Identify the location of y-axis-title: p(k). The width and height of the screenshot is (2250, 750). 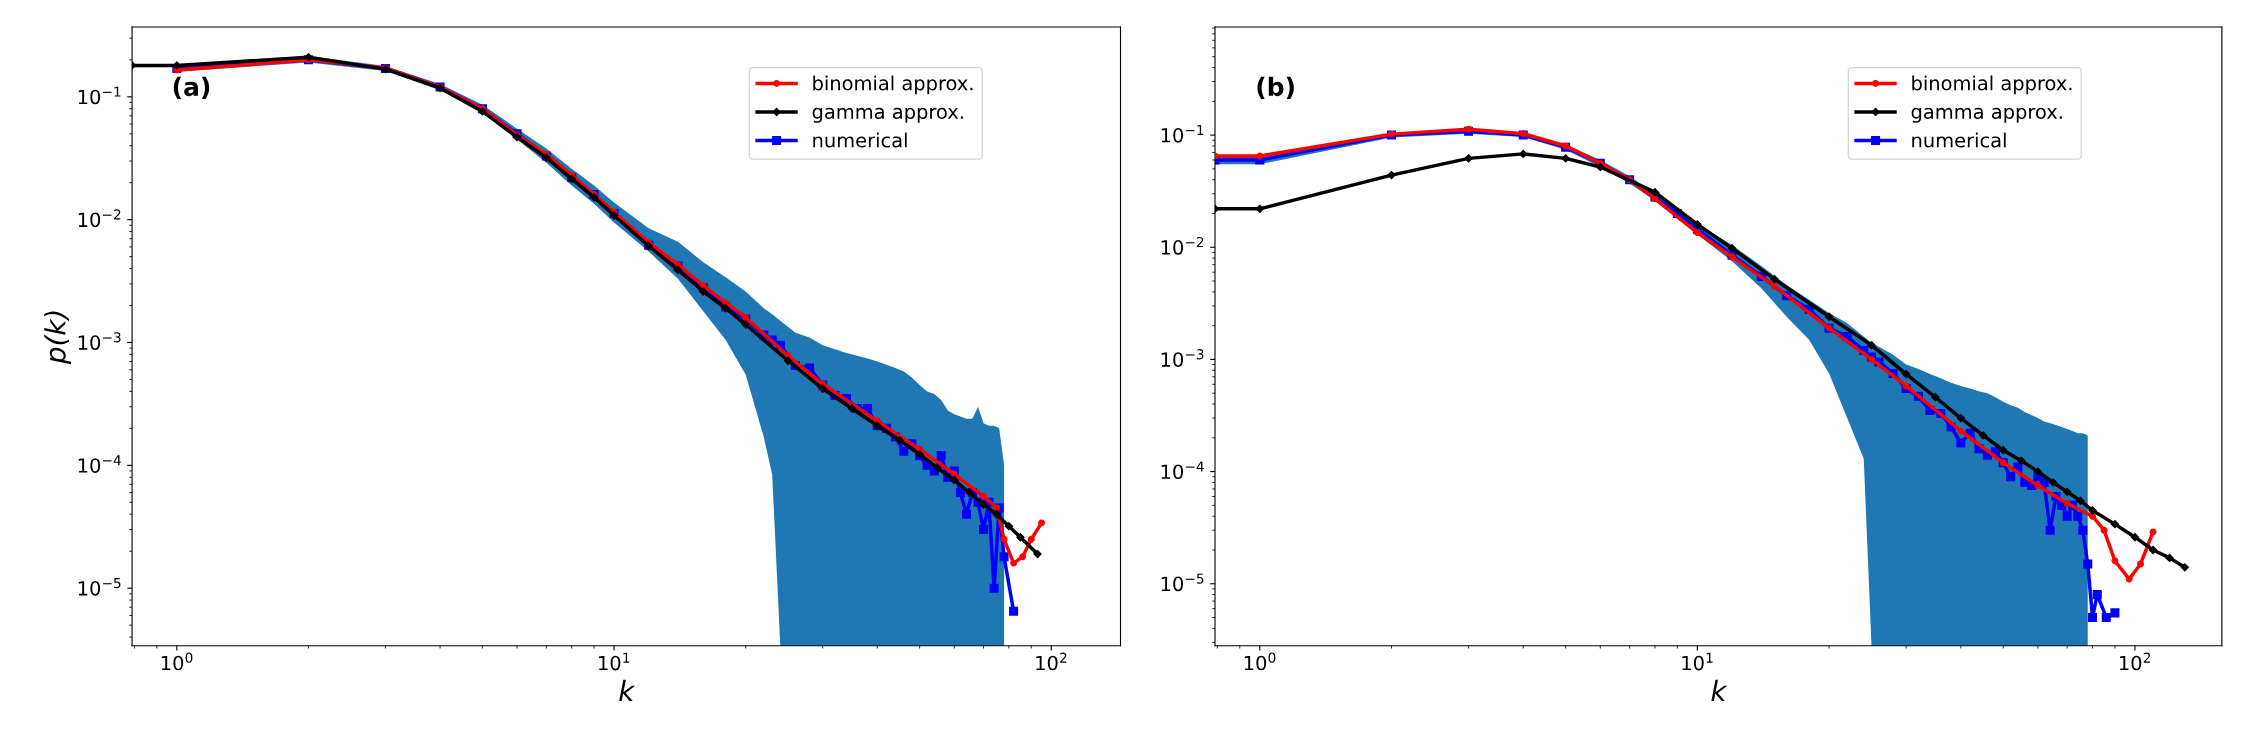
(58, 338).